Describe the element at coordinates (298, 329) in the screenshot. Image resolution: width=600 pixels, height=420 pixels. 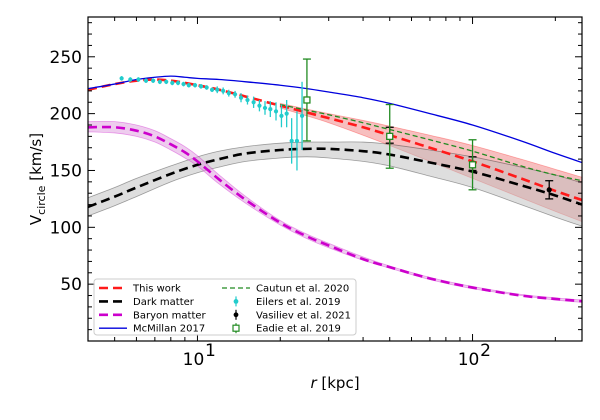
I see `legend-label-eadie-et-al-2019: Eadie et al. 2019` at that location.